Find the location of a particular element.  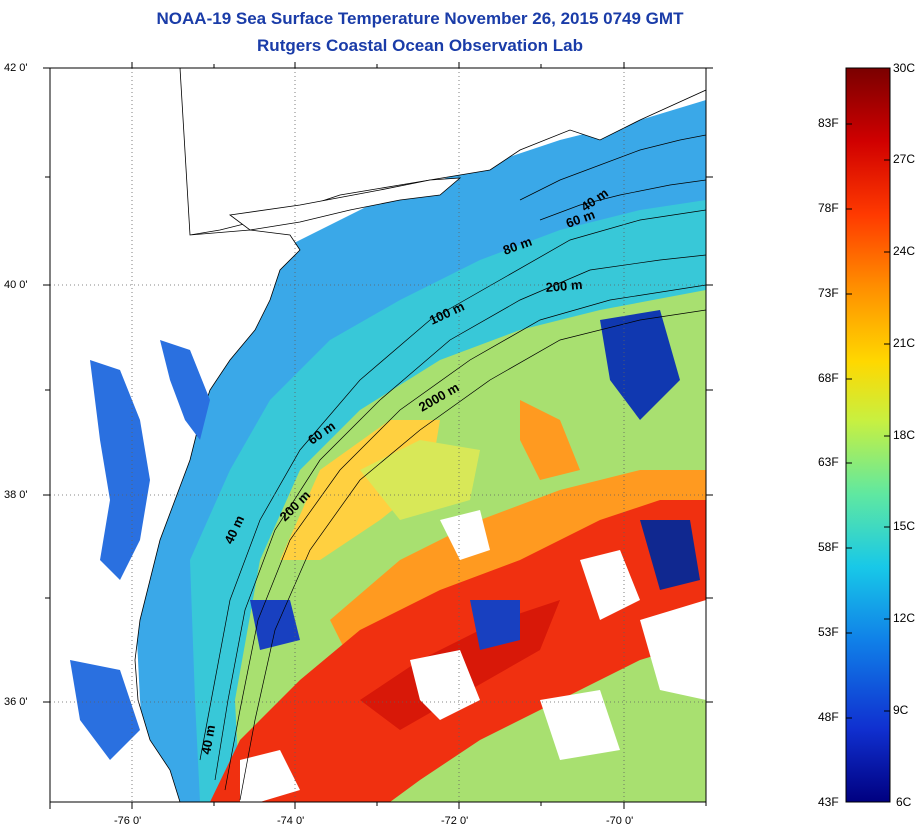

lon-label: -72 0' is located at coordinates (455, 821).